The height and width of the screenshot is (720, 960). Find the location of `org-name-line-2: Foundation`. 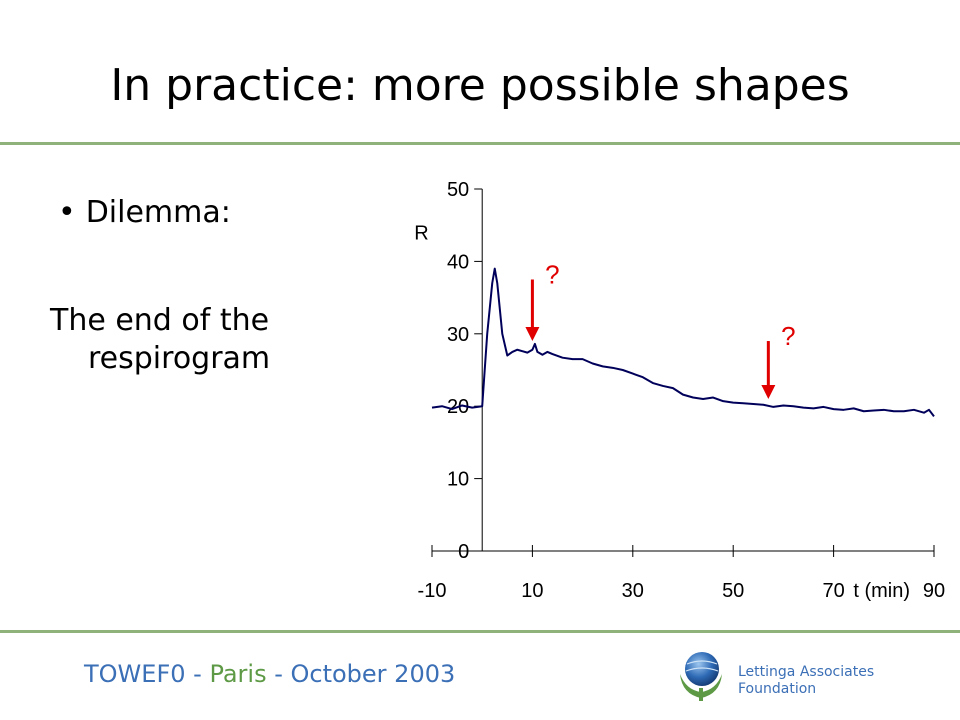

org-name-line-2: Foundation is located at coordinates (777, 689).